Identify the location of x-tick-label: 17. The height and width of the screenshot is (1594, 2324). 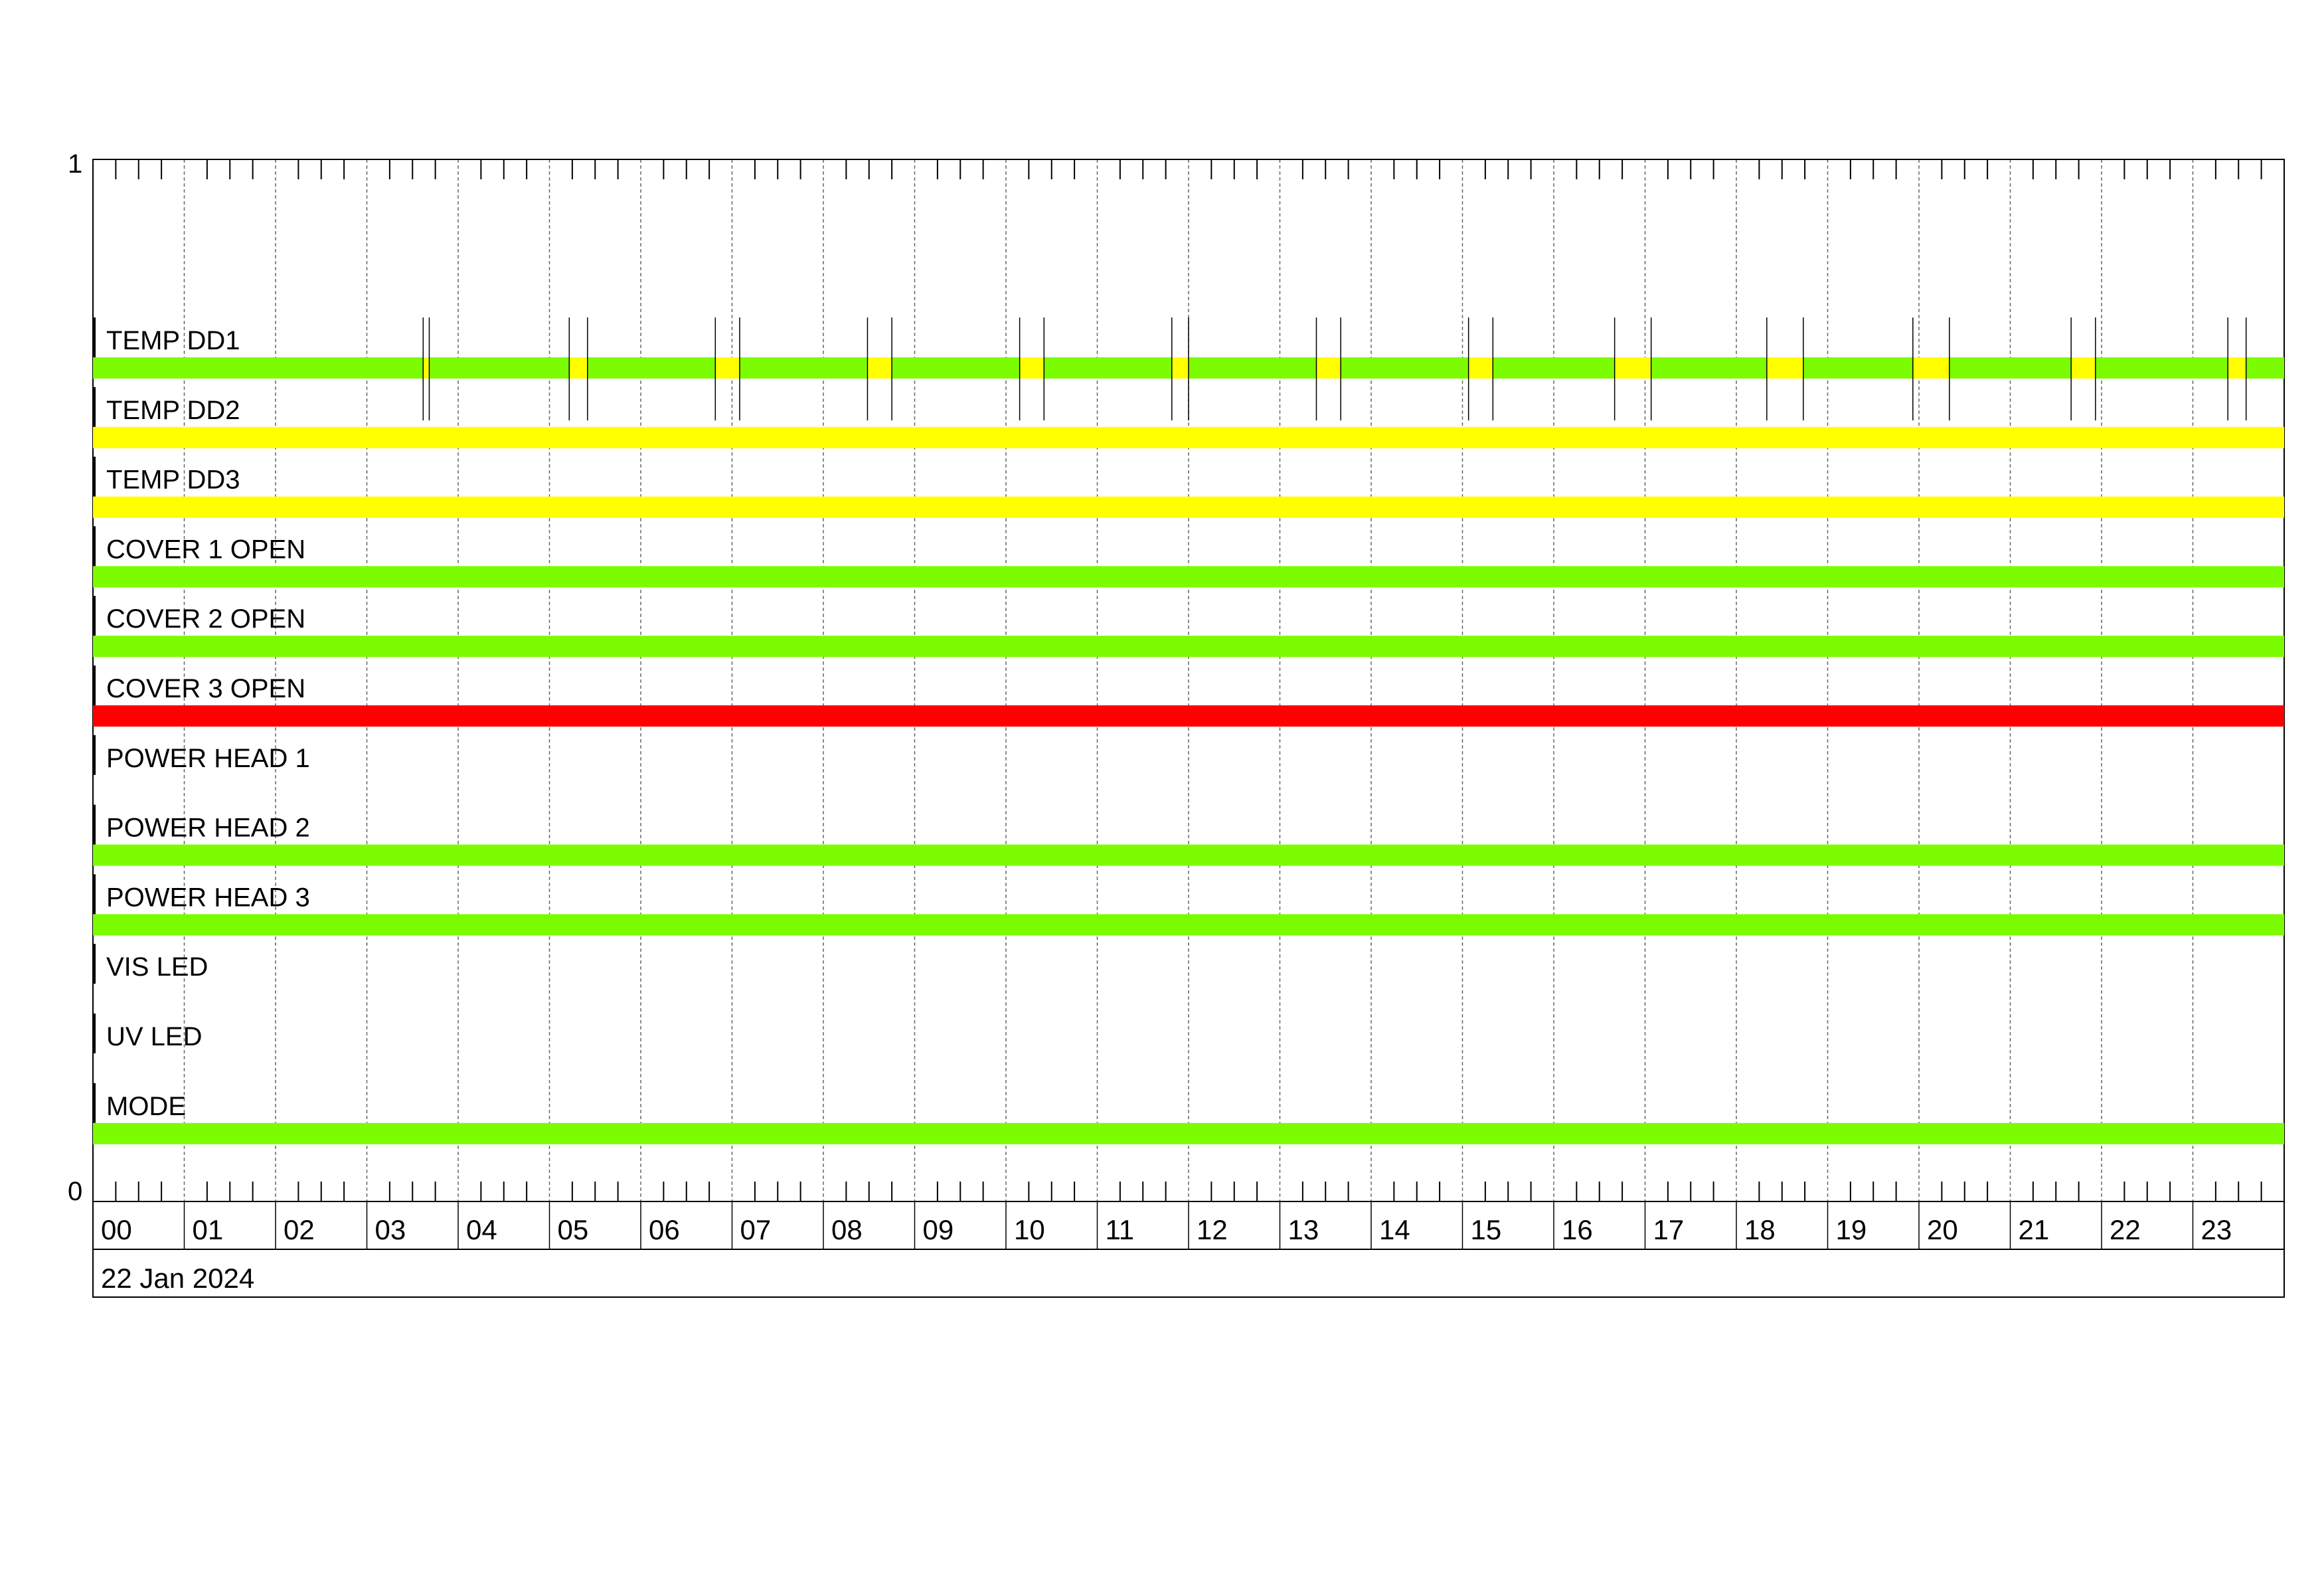
(1669, 1229).